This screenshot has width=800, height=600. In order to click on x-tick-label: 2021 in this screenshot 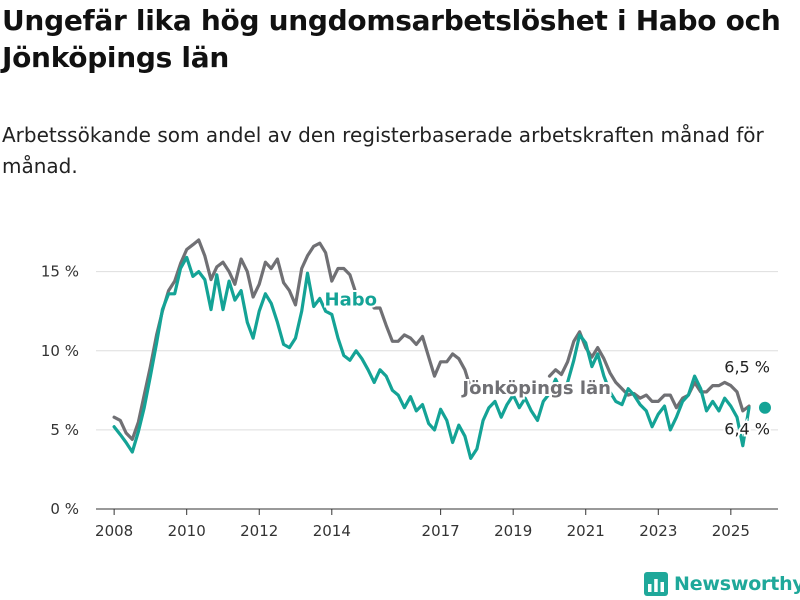, I will do `click(586, 531)`.